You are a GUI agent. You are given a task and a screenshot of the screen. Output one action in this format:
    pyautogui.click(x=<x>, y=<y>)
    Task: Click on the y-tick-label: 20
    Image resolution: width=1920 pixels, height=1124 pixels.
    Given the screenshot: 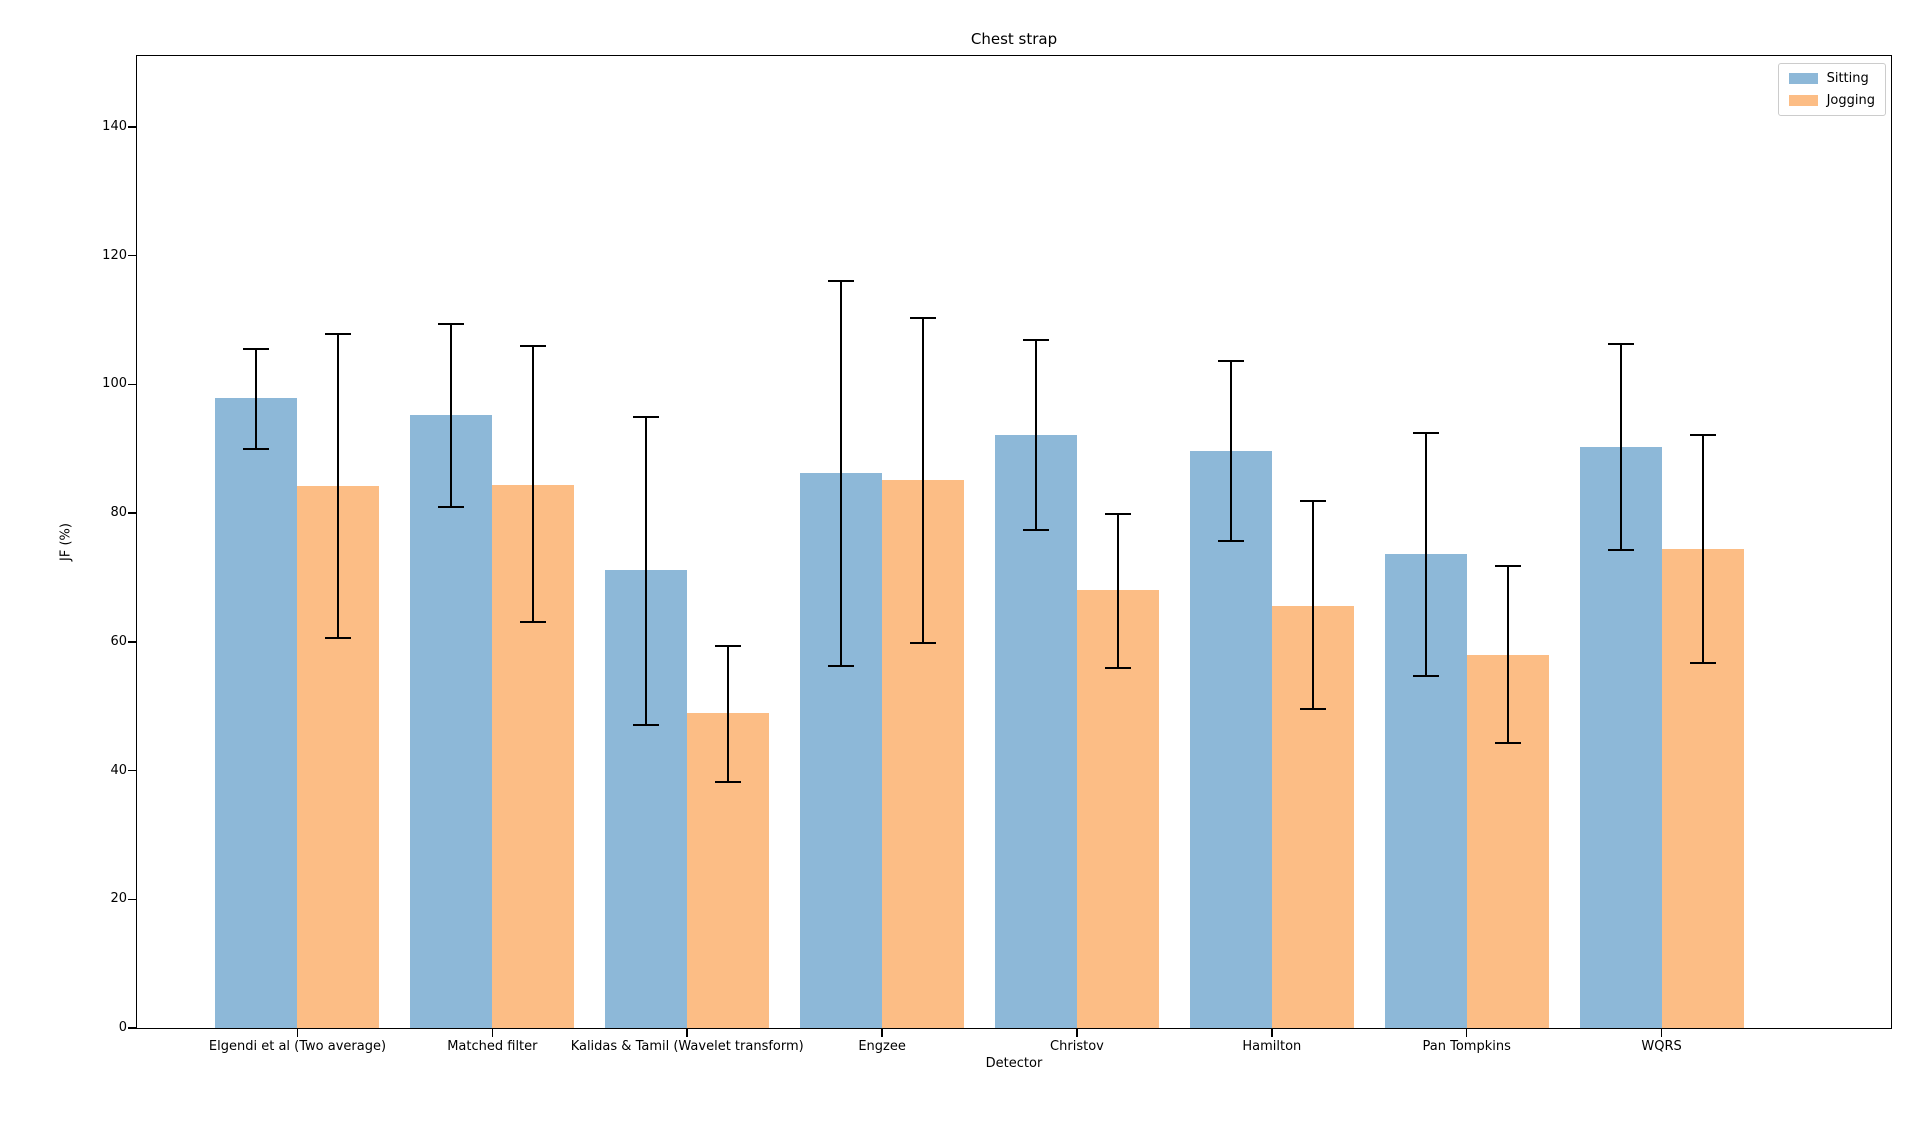 What is the action you would take?
    pyautogui.click(x=118, y=899)
    